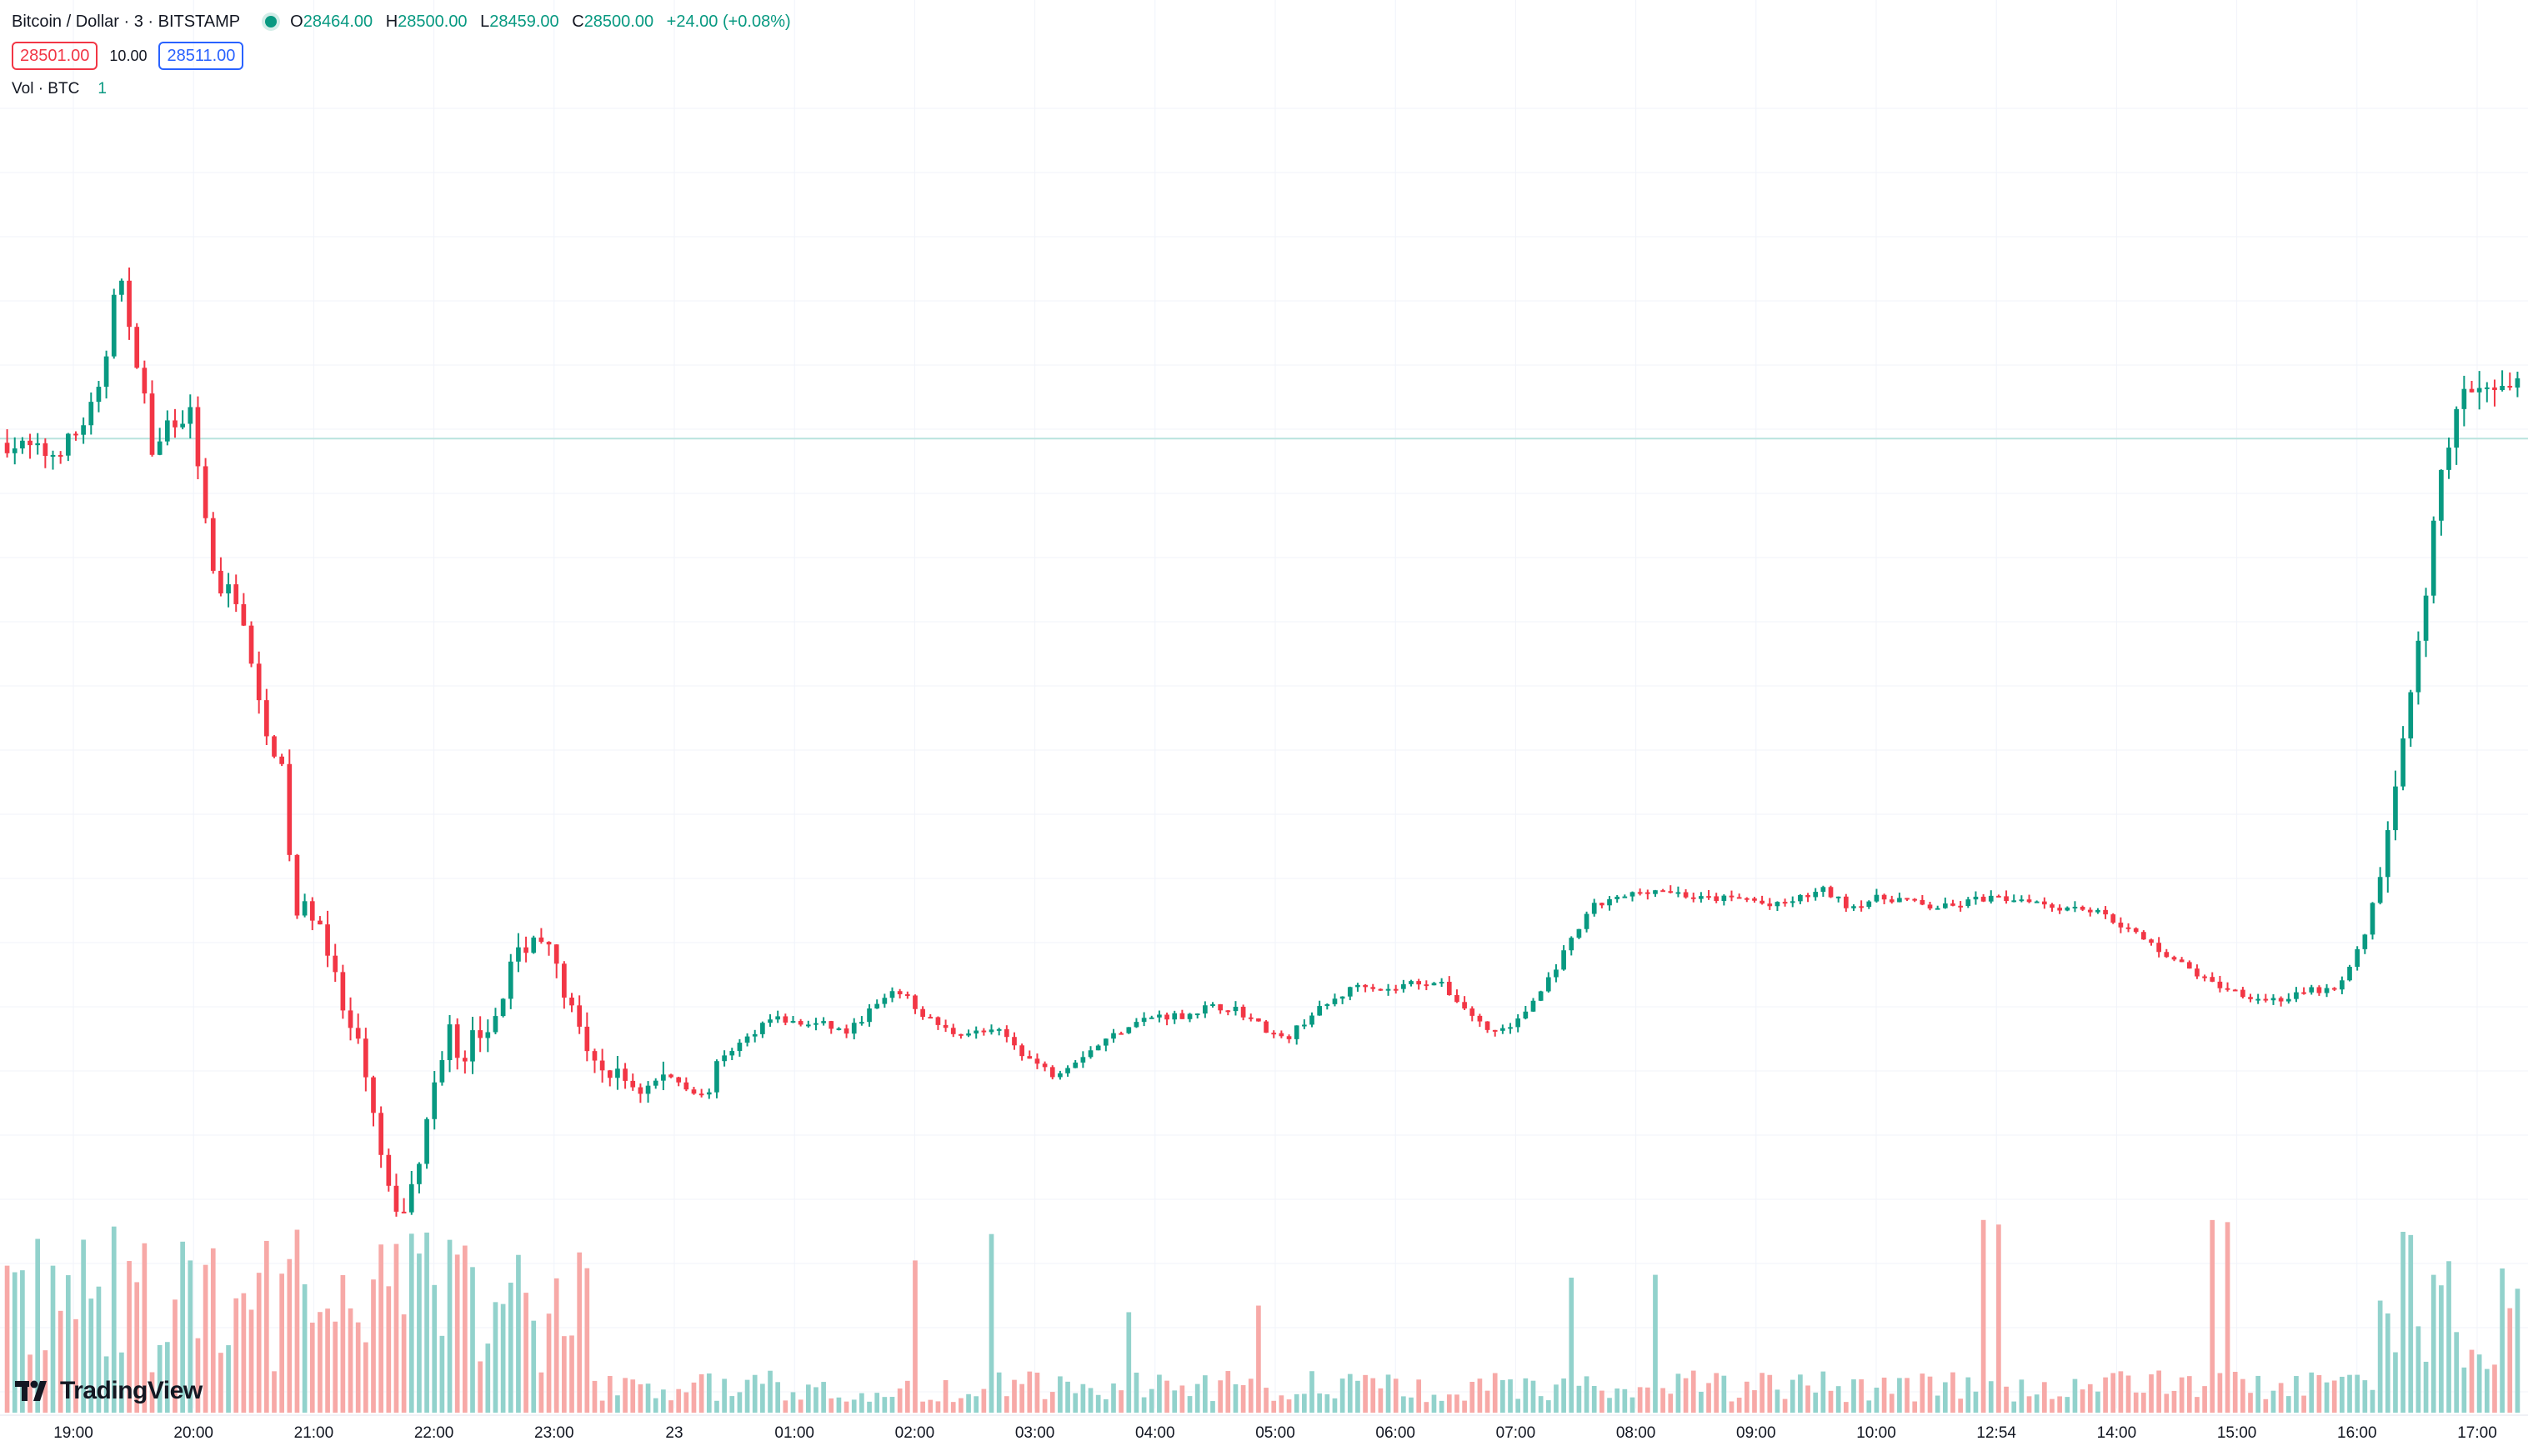 The width and height of the screenshot is (2528, 1456). Describe the element at coordinates (126, 22) in the screenshot. I see `symbol-title: Bitcoin / Dollar · 3 · BITSTAMP` at that location.